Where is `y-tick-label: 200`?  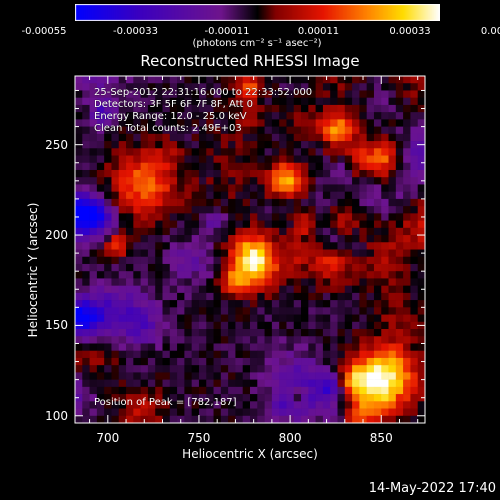
y-tick-label: 200 is located at coordinates (56, 235).